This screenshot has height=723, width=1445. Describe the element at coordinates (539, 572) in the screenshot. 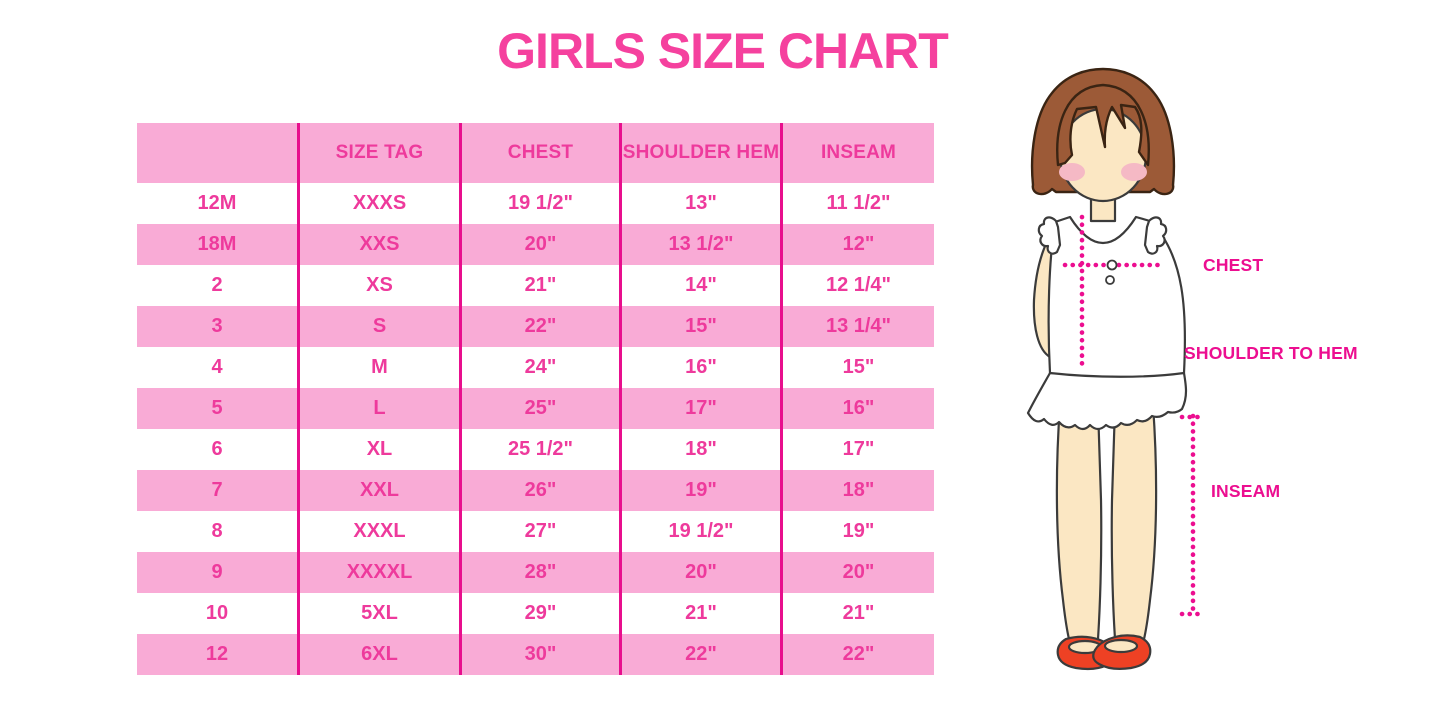

I see `table-cell-chest: 28"` at that location.